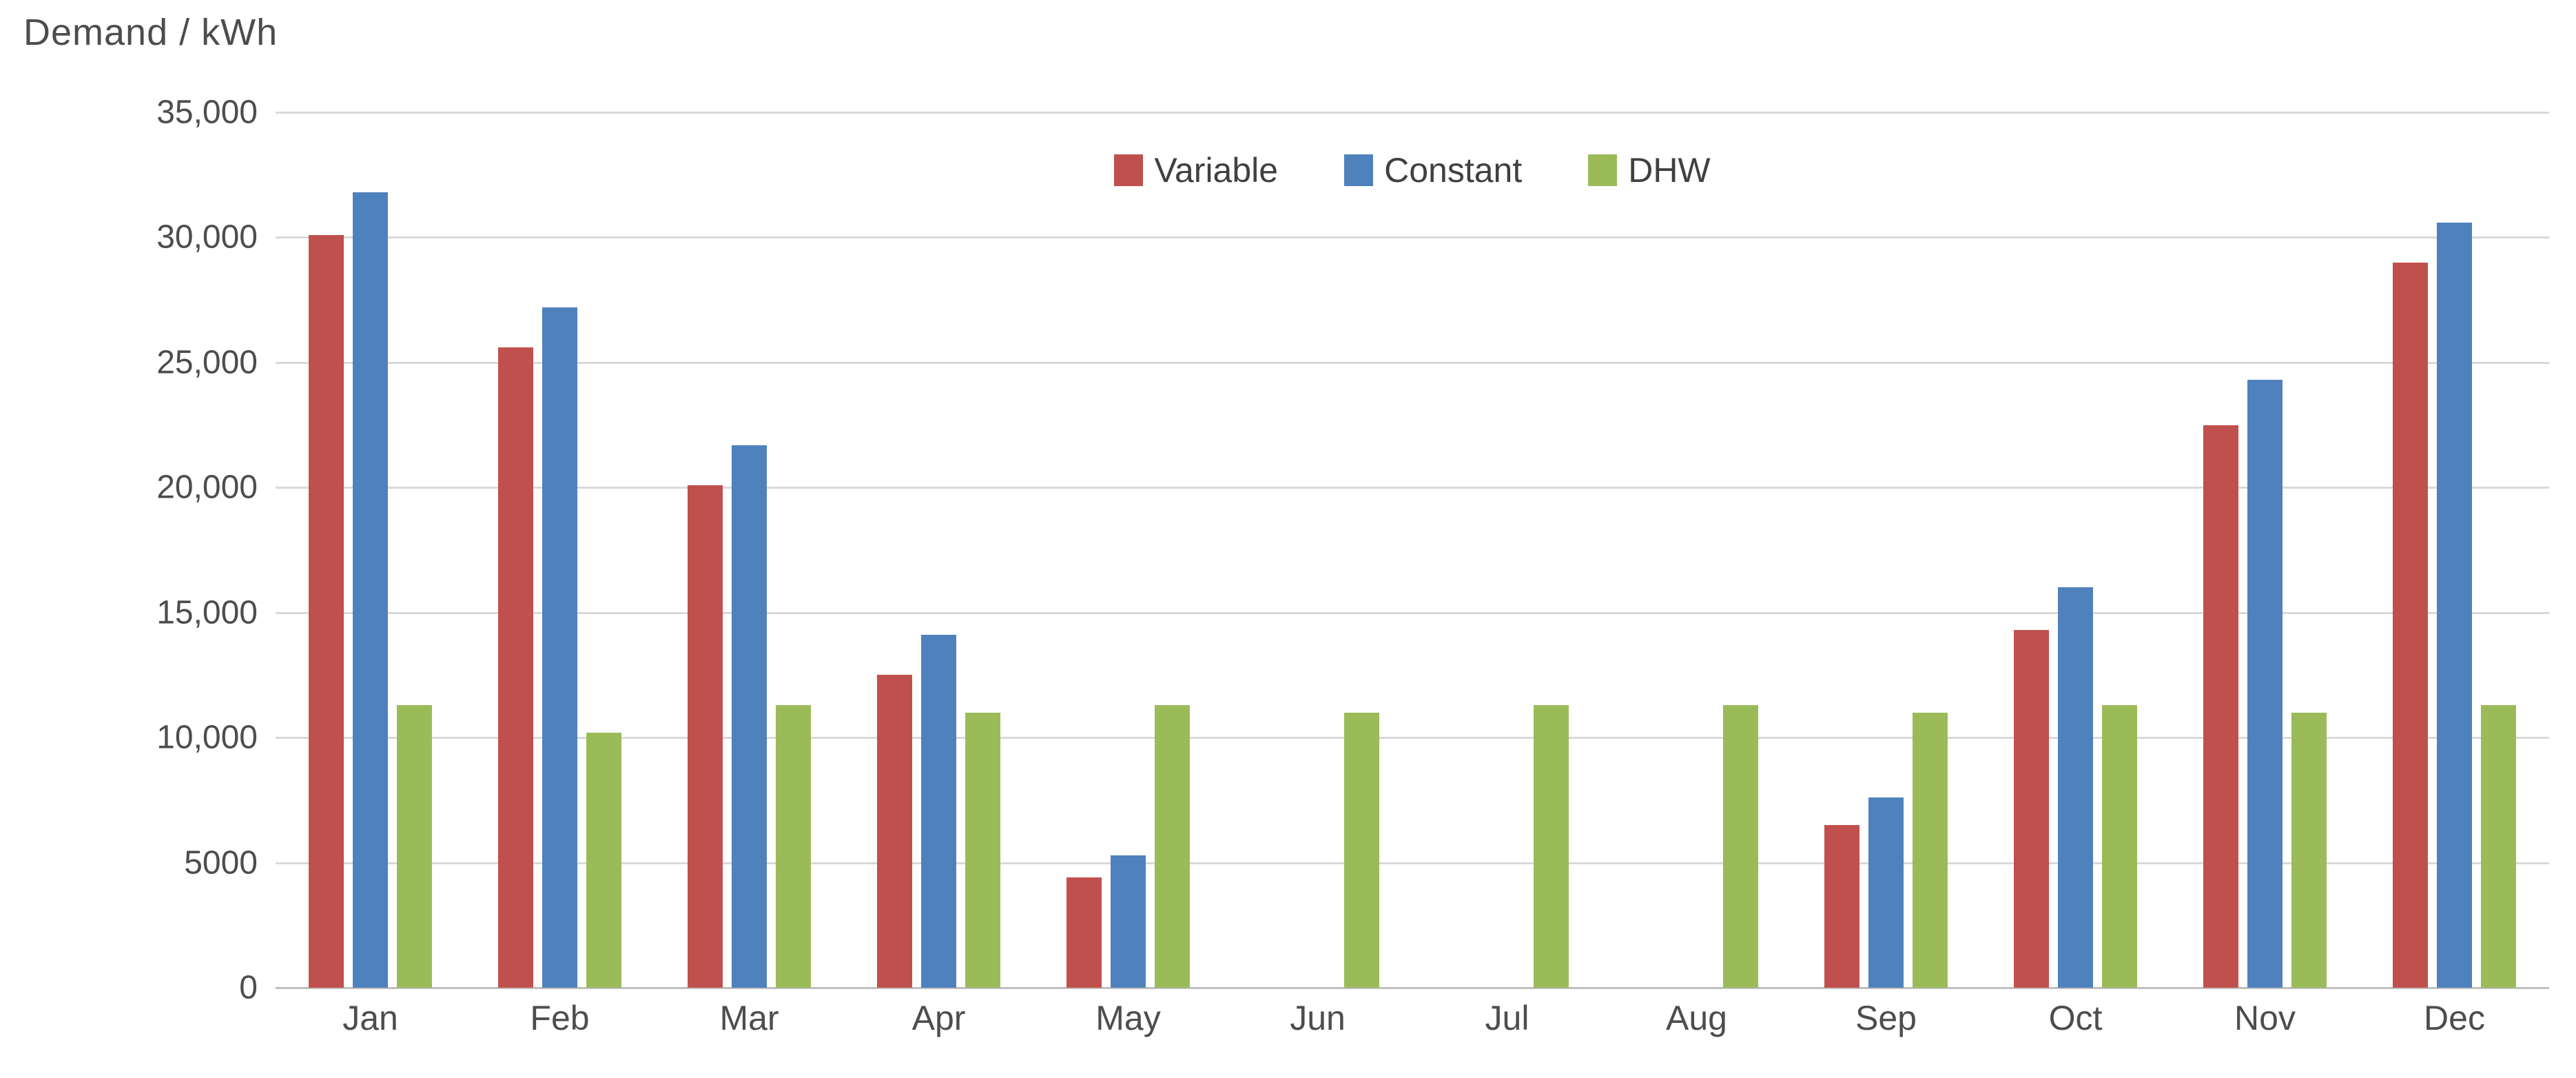 This screenshot has width=2576, height=1078. I want to click on bars-aug, so click(1696, 550).